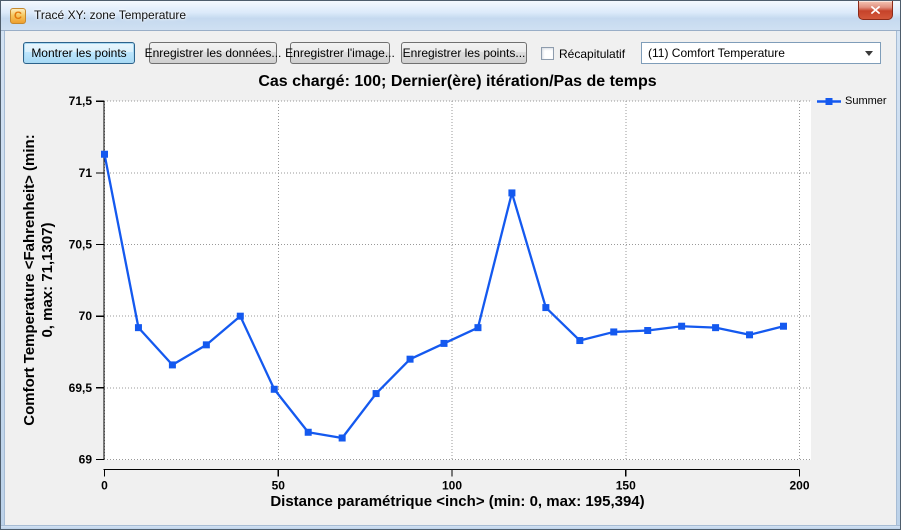  What do you see at coordinates (86, 173) in the screenshot?
I see `svg-text: 71` at bounding box center [86, 173].